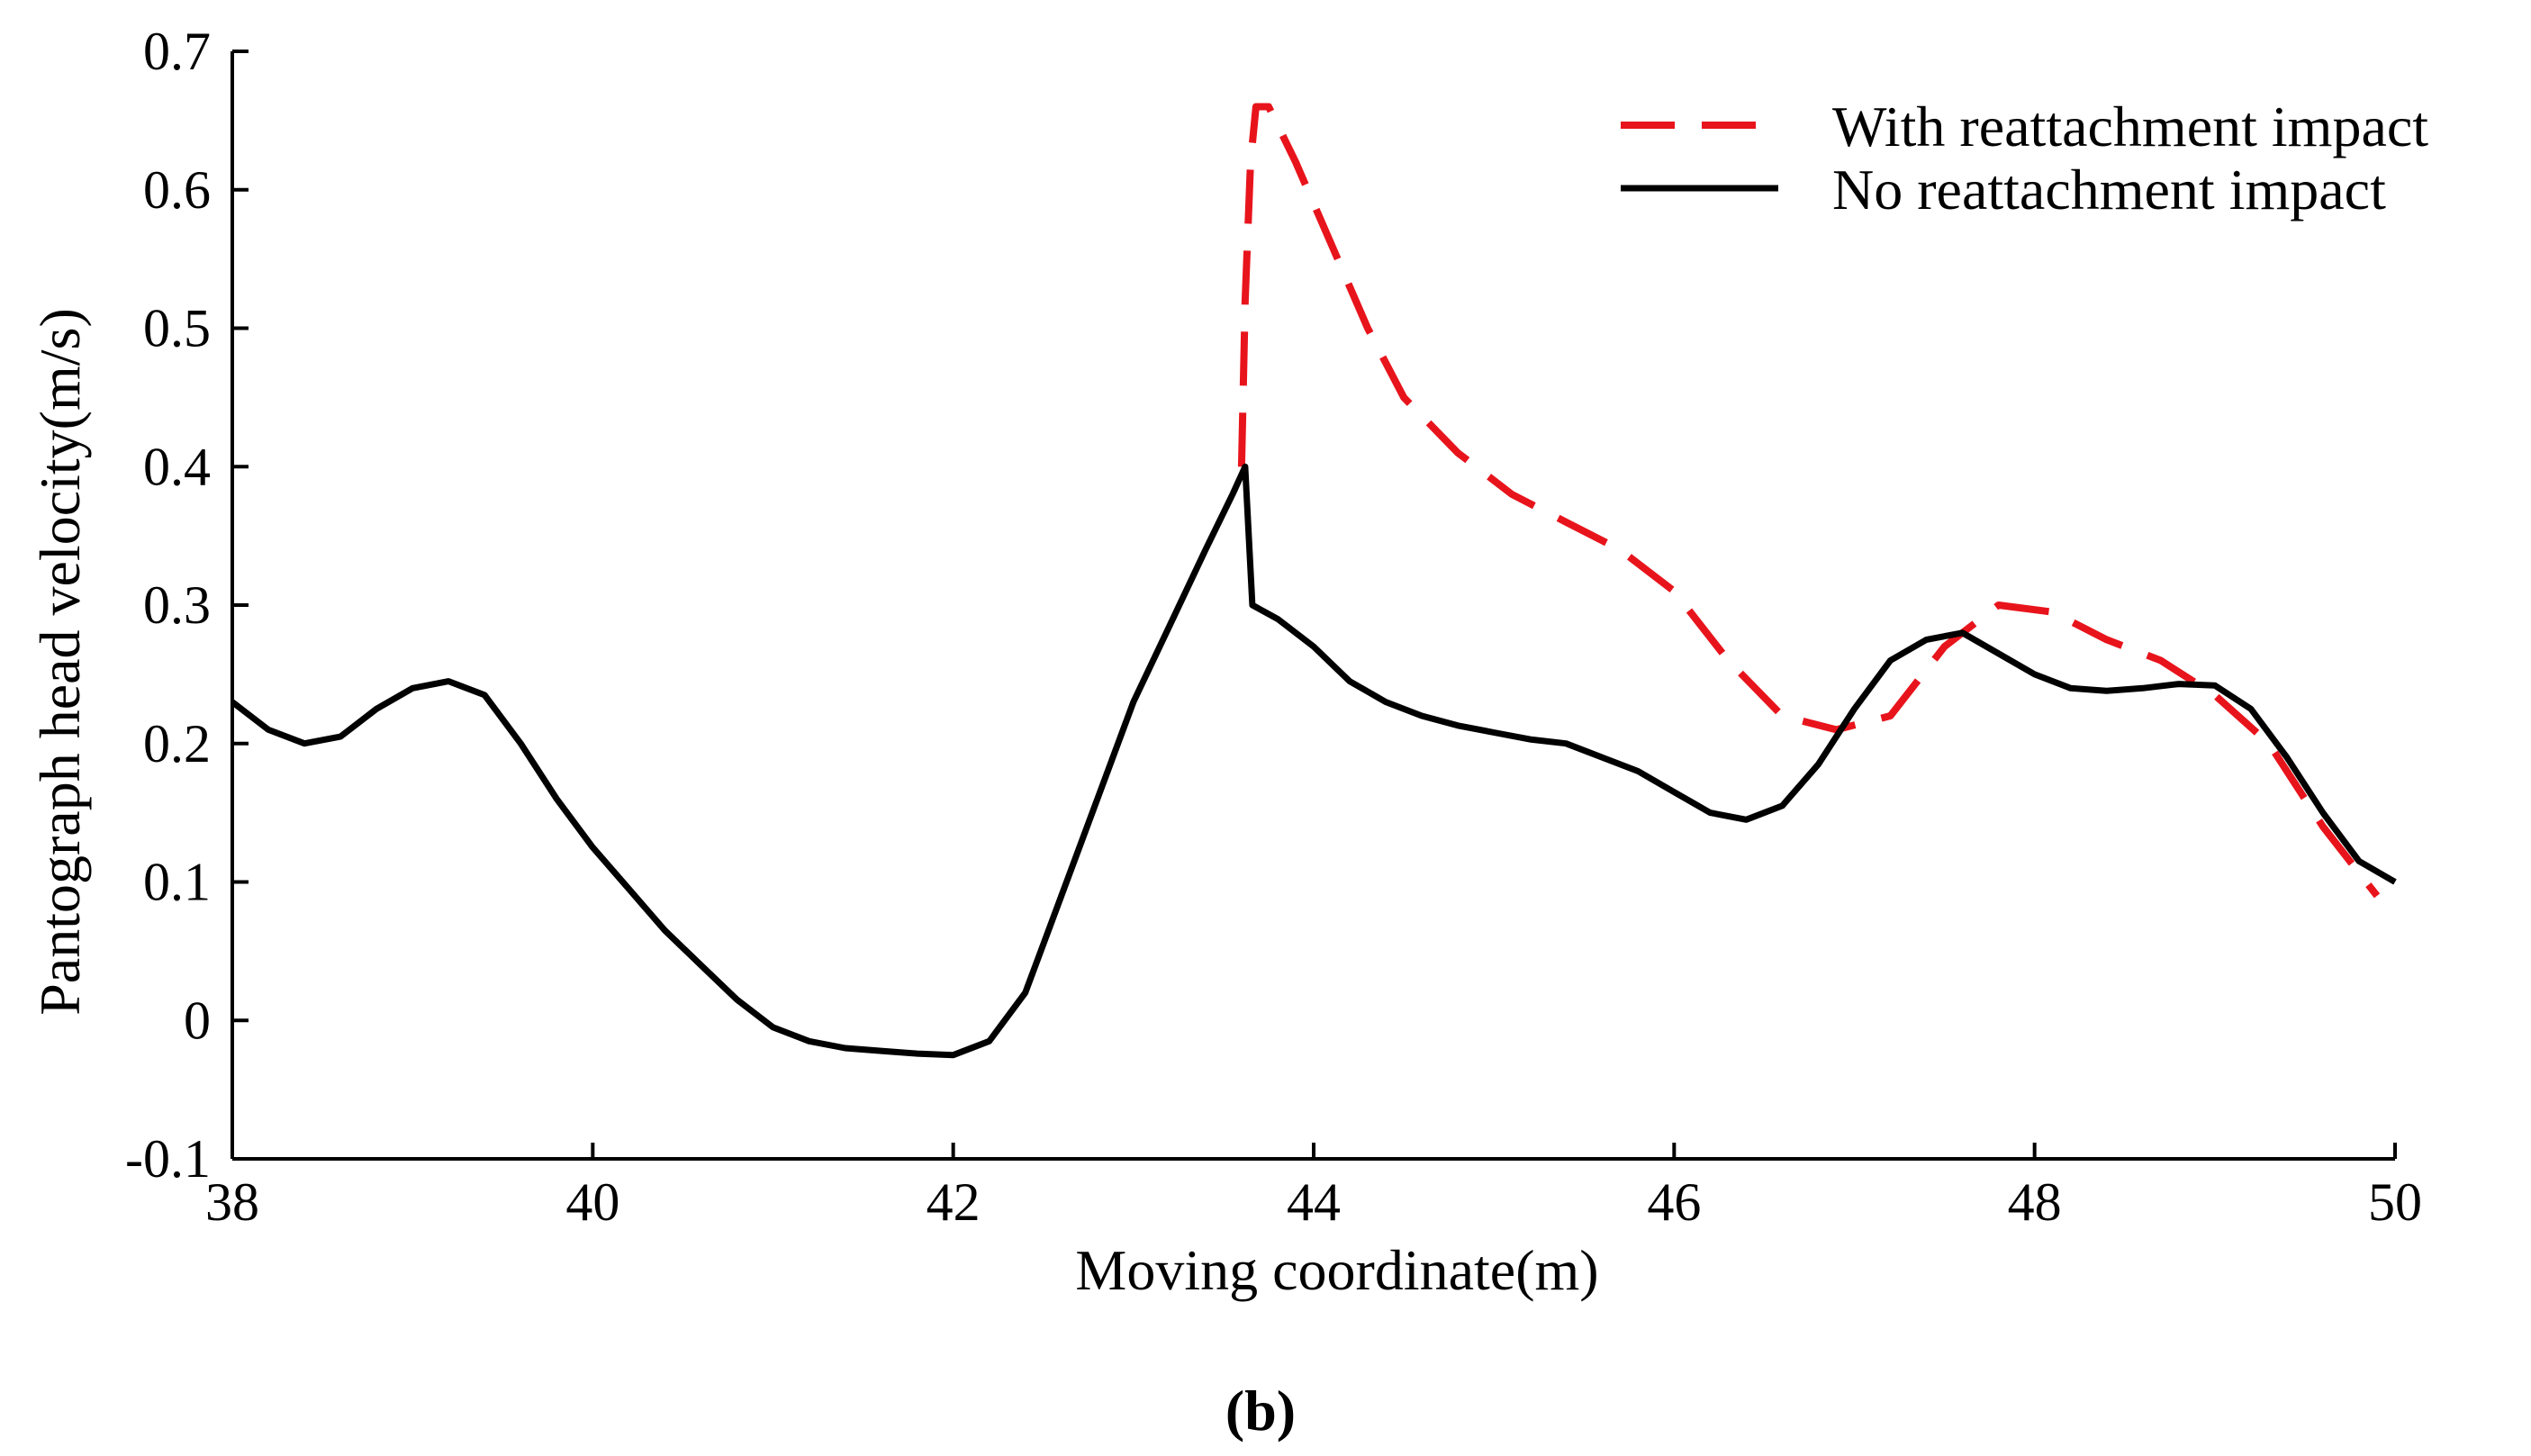 The image size is (2531, 1456). Describe the element at coordinates (177, 467) in the screenshot. I see `y-tick-label: 0.4` at that location.